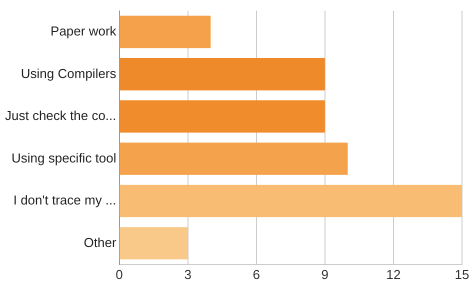 The image size is (474, 288). I want to click on x-tick-label: 0, so click(119, 274).